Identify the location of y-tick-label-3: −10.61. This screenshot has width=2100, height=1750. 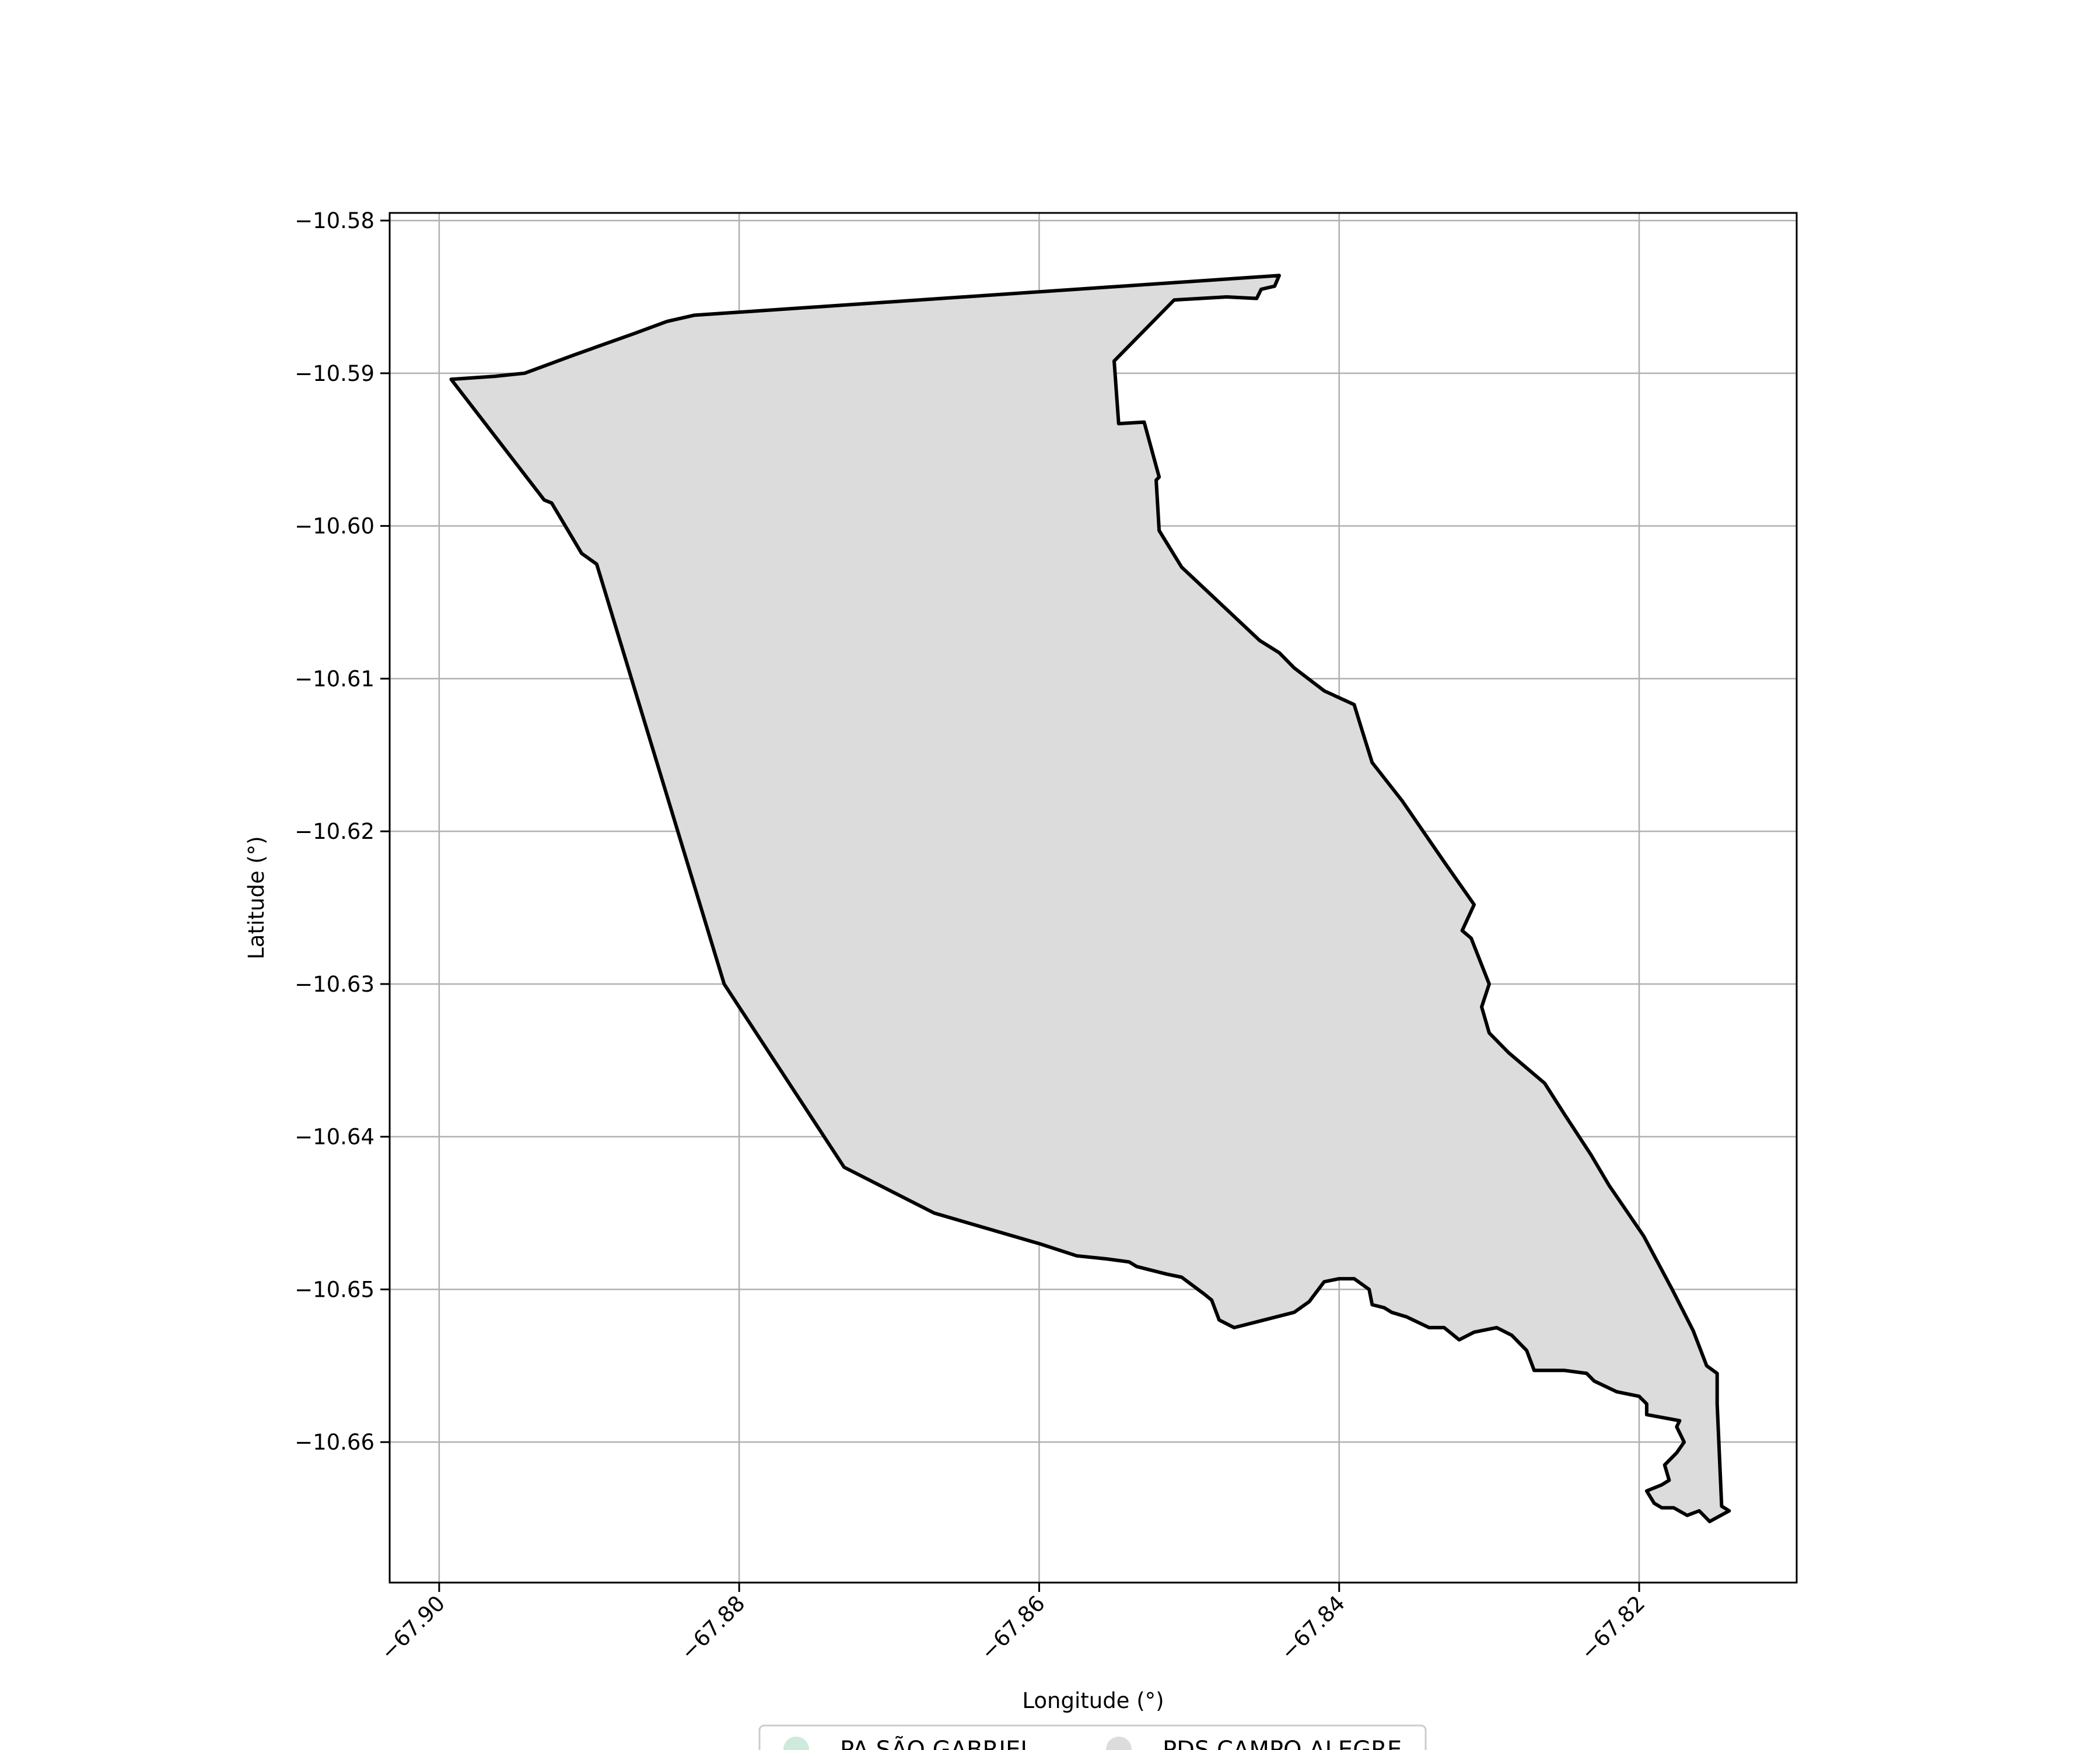
(335, 678).